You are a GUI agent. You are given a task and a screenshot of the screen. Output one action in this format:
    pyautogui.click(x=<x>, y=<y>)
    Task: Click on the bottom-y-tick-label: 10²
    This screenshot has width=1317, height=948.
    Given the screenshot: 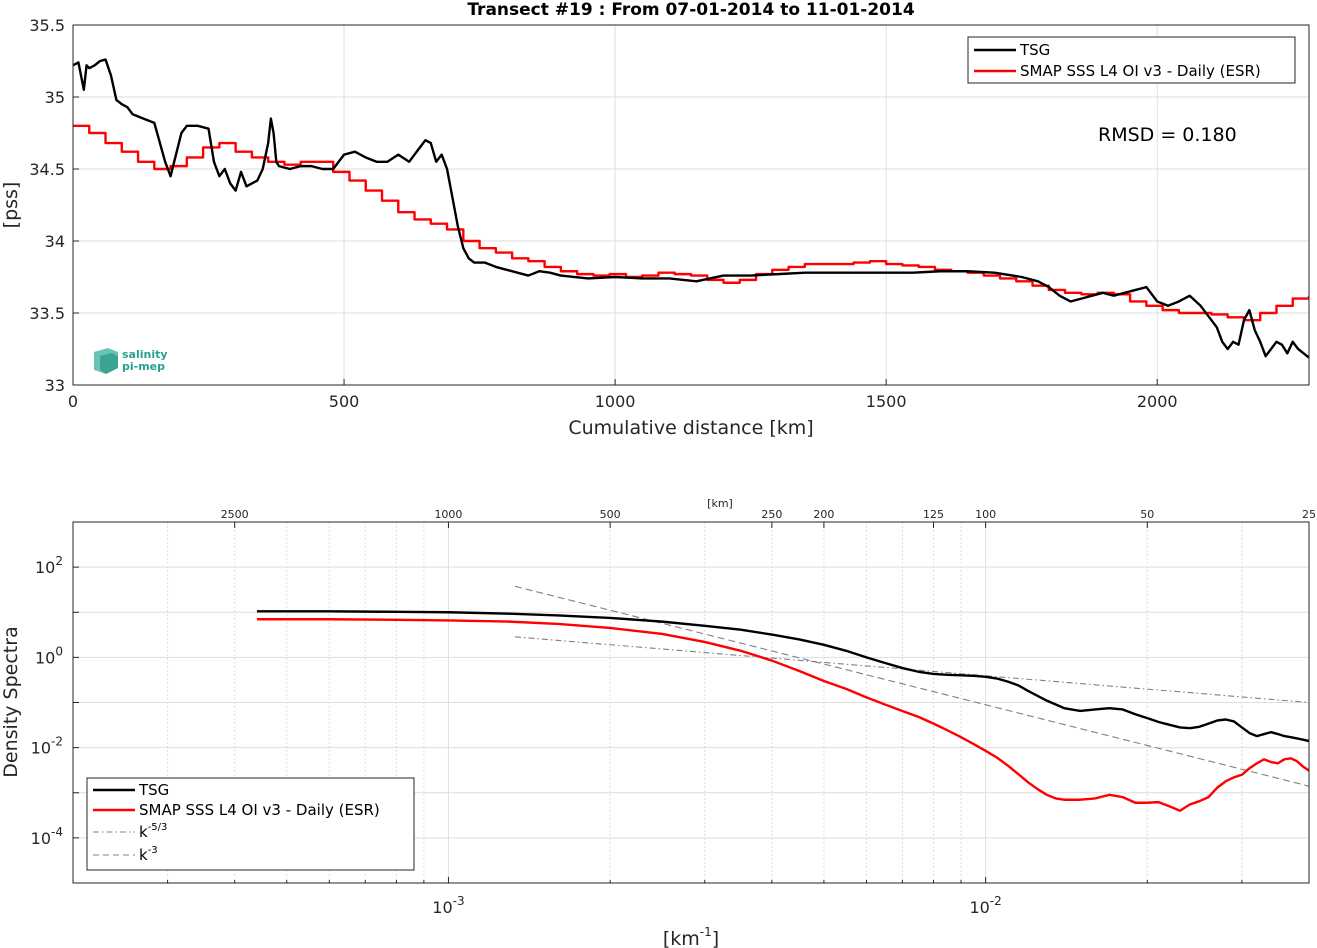 What is the action you would take?
    pyautogui.click(x=49, y=565)
    